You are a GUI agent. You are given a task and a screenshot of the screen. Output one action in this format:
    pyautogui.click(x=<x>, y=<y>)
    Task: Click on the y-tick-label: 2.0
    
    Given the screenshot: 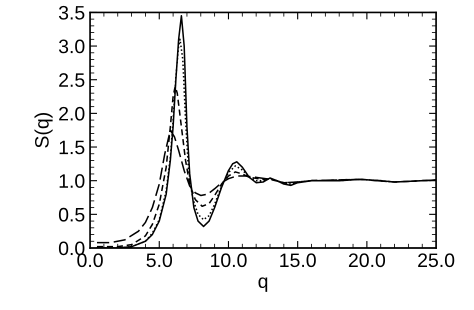 What is the action you would take?
    pyautogui.click(x=71, y=113)
    